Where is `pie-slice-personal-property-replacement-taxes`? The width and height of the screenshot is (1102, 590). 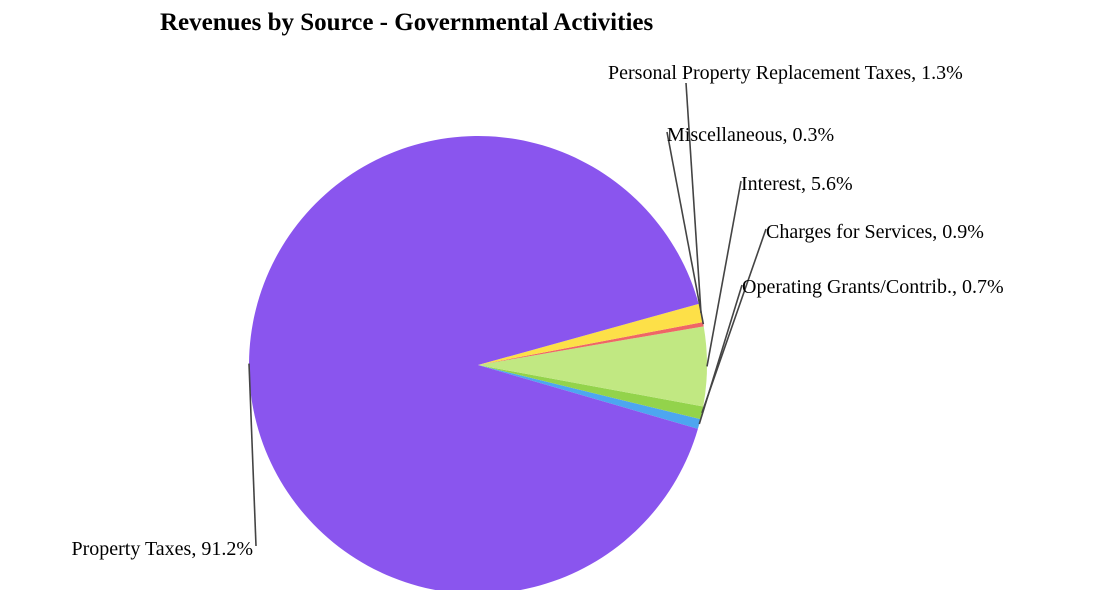
pie-slice-personal-property-replacement-taxes is located at coordinates (590, 334).